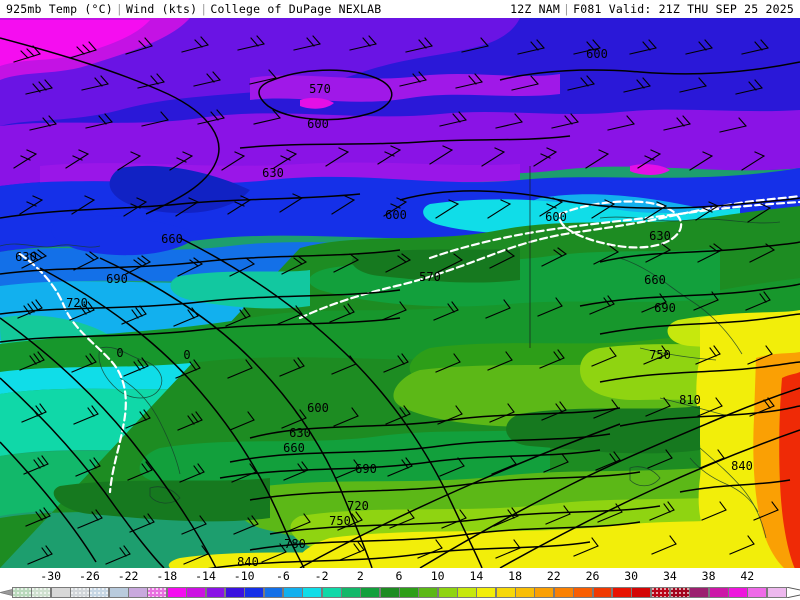  What do you see at coordinates (652, 9) in the screenshot?
I see `header-right-title: 12Z NAM | F081 Valid: 21Z THU SEP 25 2025` at bounding box center [652, 9].